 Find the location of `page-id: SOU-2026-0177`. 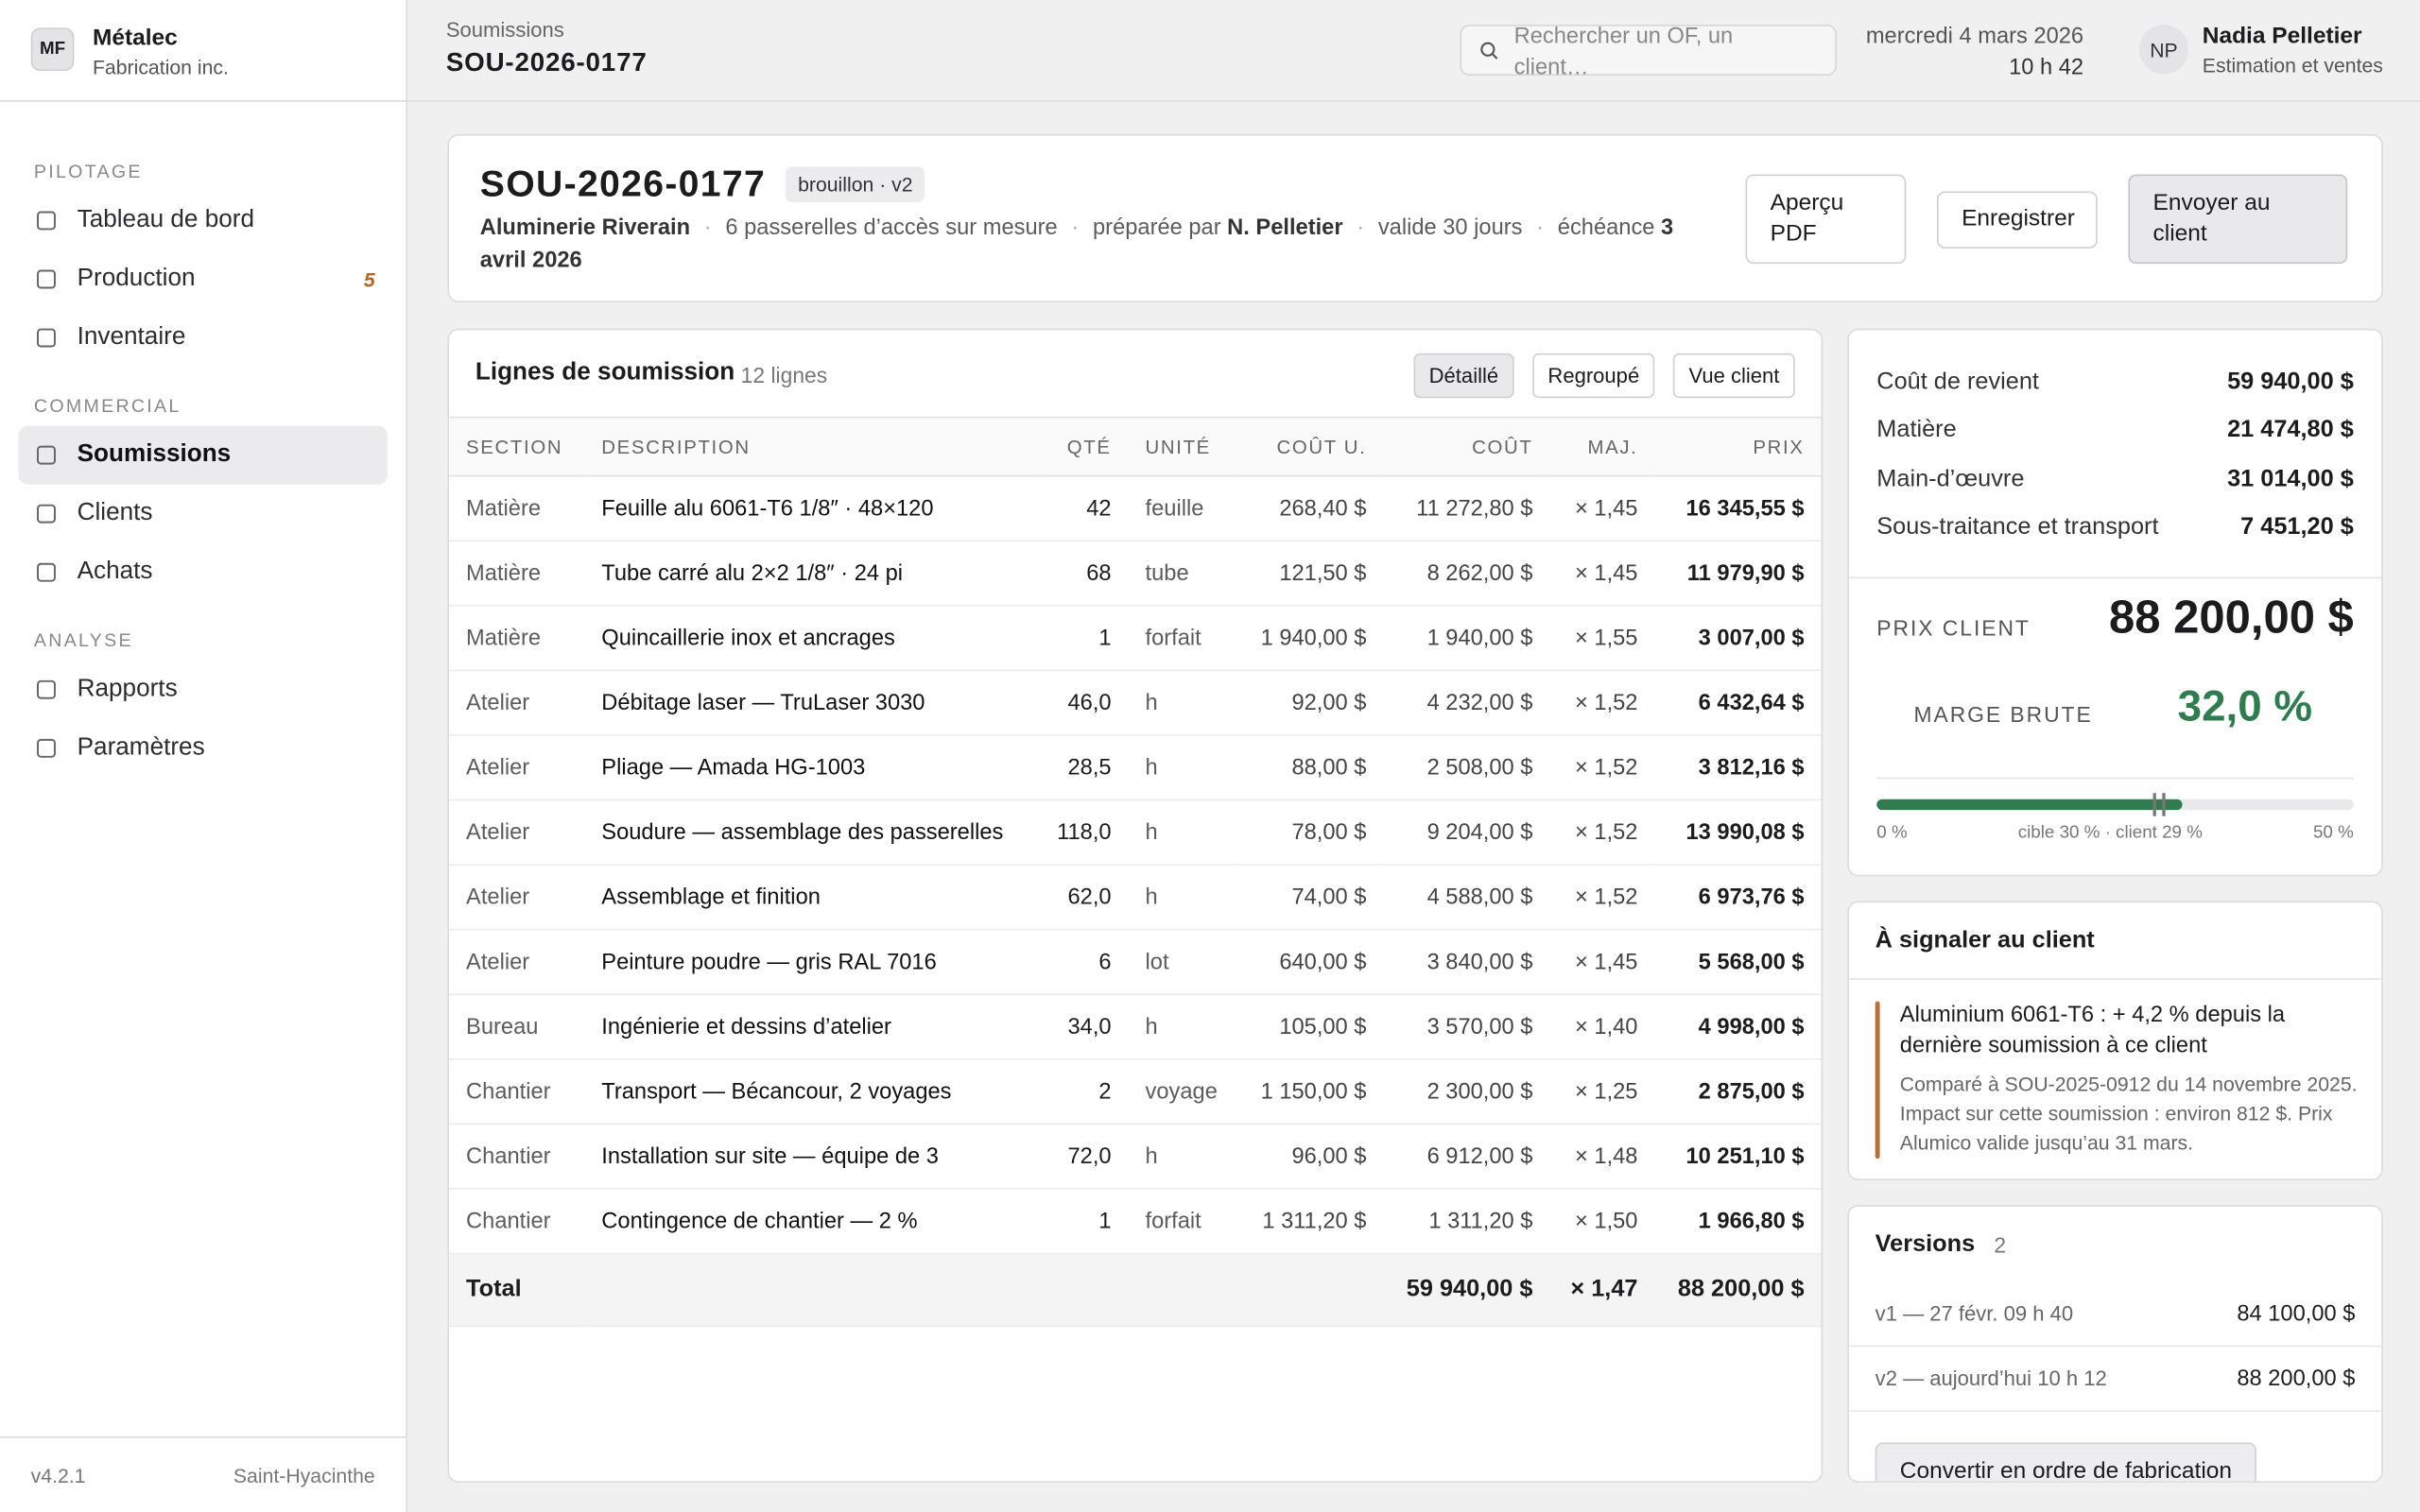

page-id: SOU-2026-0177 is located at coordinates (546, 62).